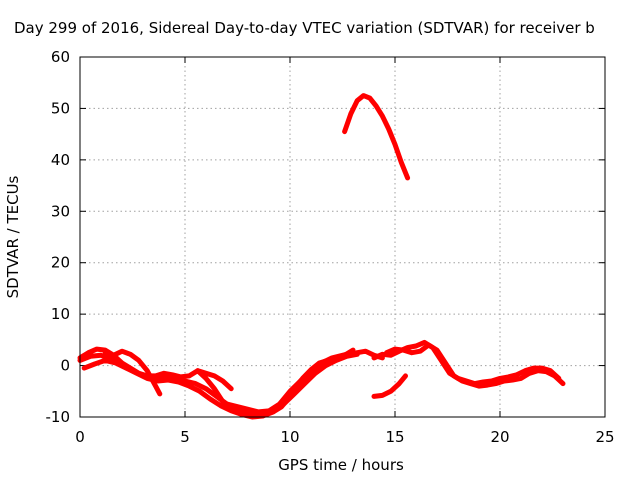  I want to click on y-tick-label: 20, so click(60, 263).